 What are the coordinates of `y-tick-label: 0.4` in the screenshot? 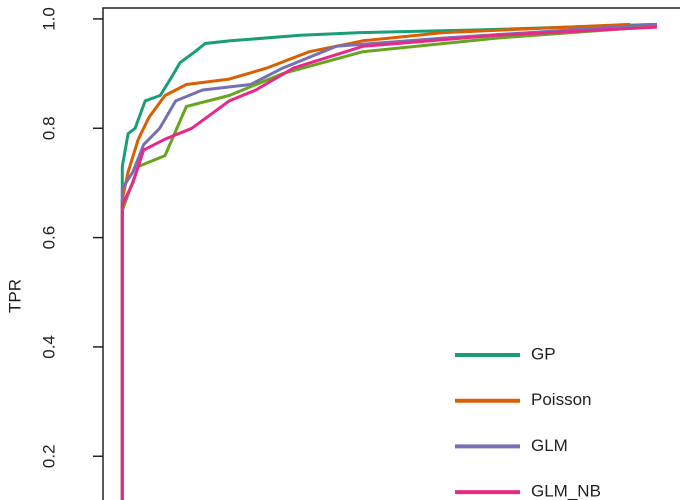 It's located at (48, 347).